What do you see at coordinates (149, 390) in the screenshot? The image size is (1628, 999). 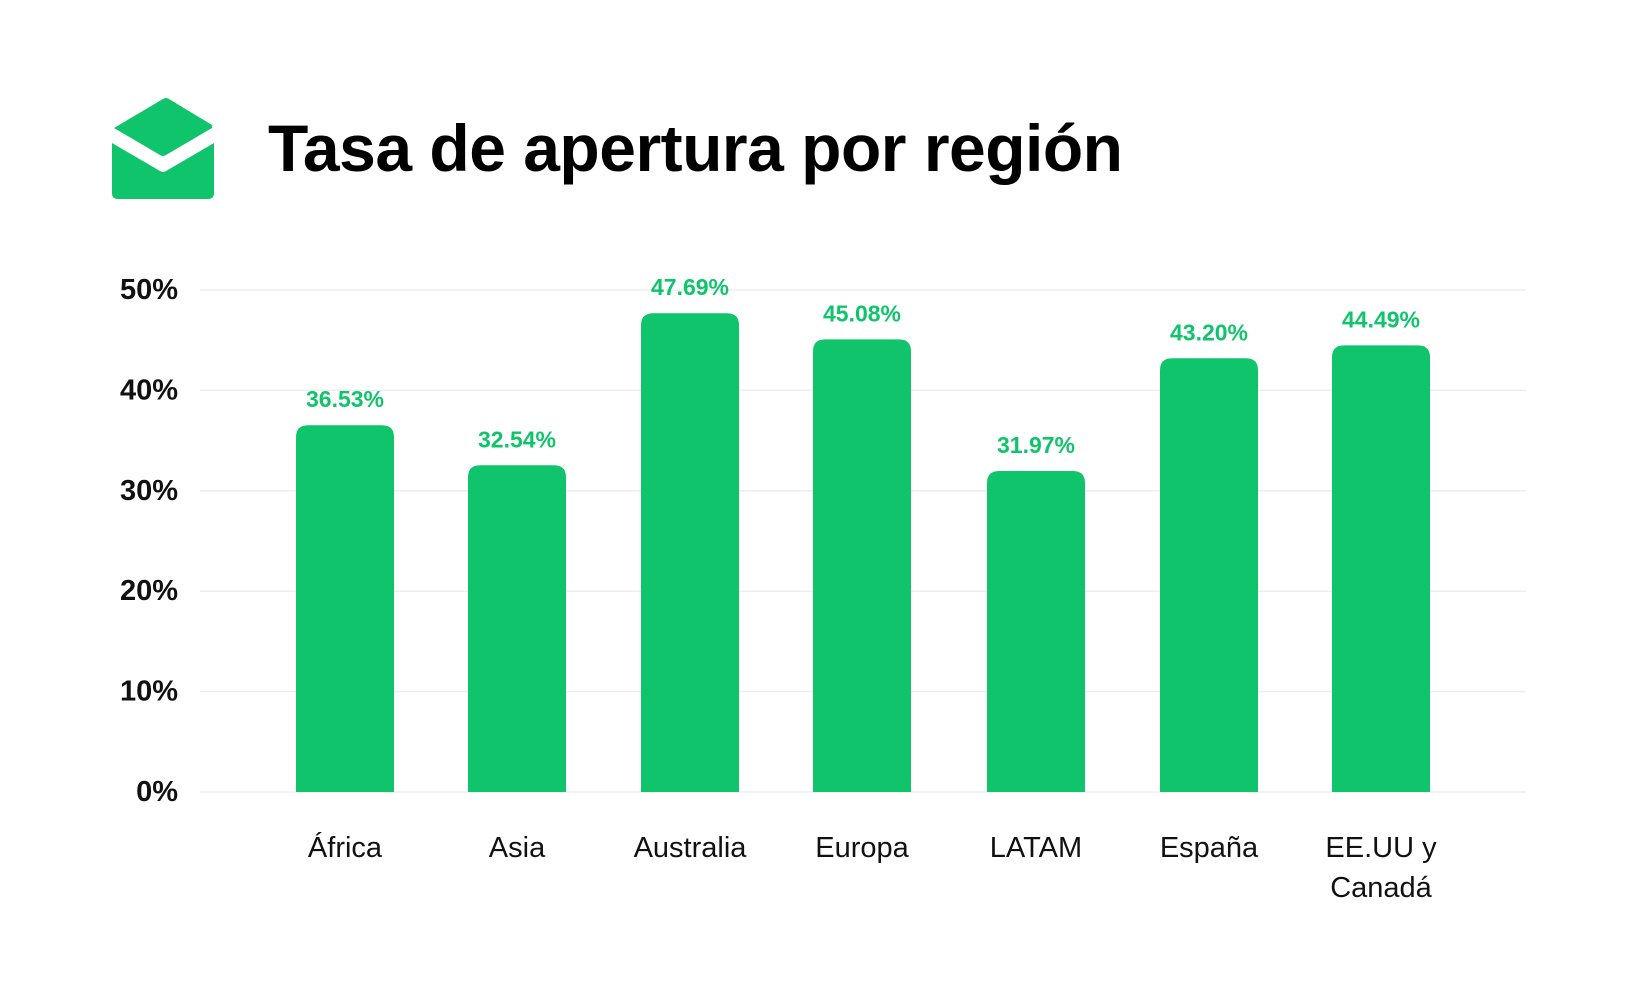 I see `y-tick-label: 40%` at bounding box center [149, 390].